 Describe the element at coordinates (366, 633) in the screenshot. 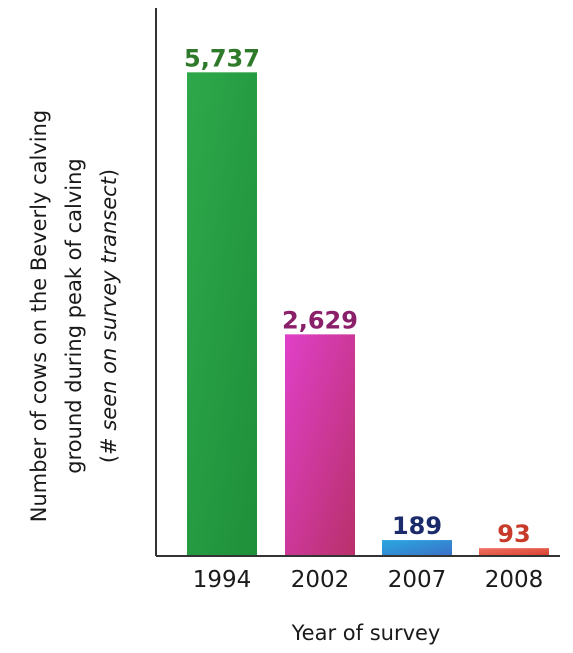

I see `x-axis-title: Year of survey` at that location.